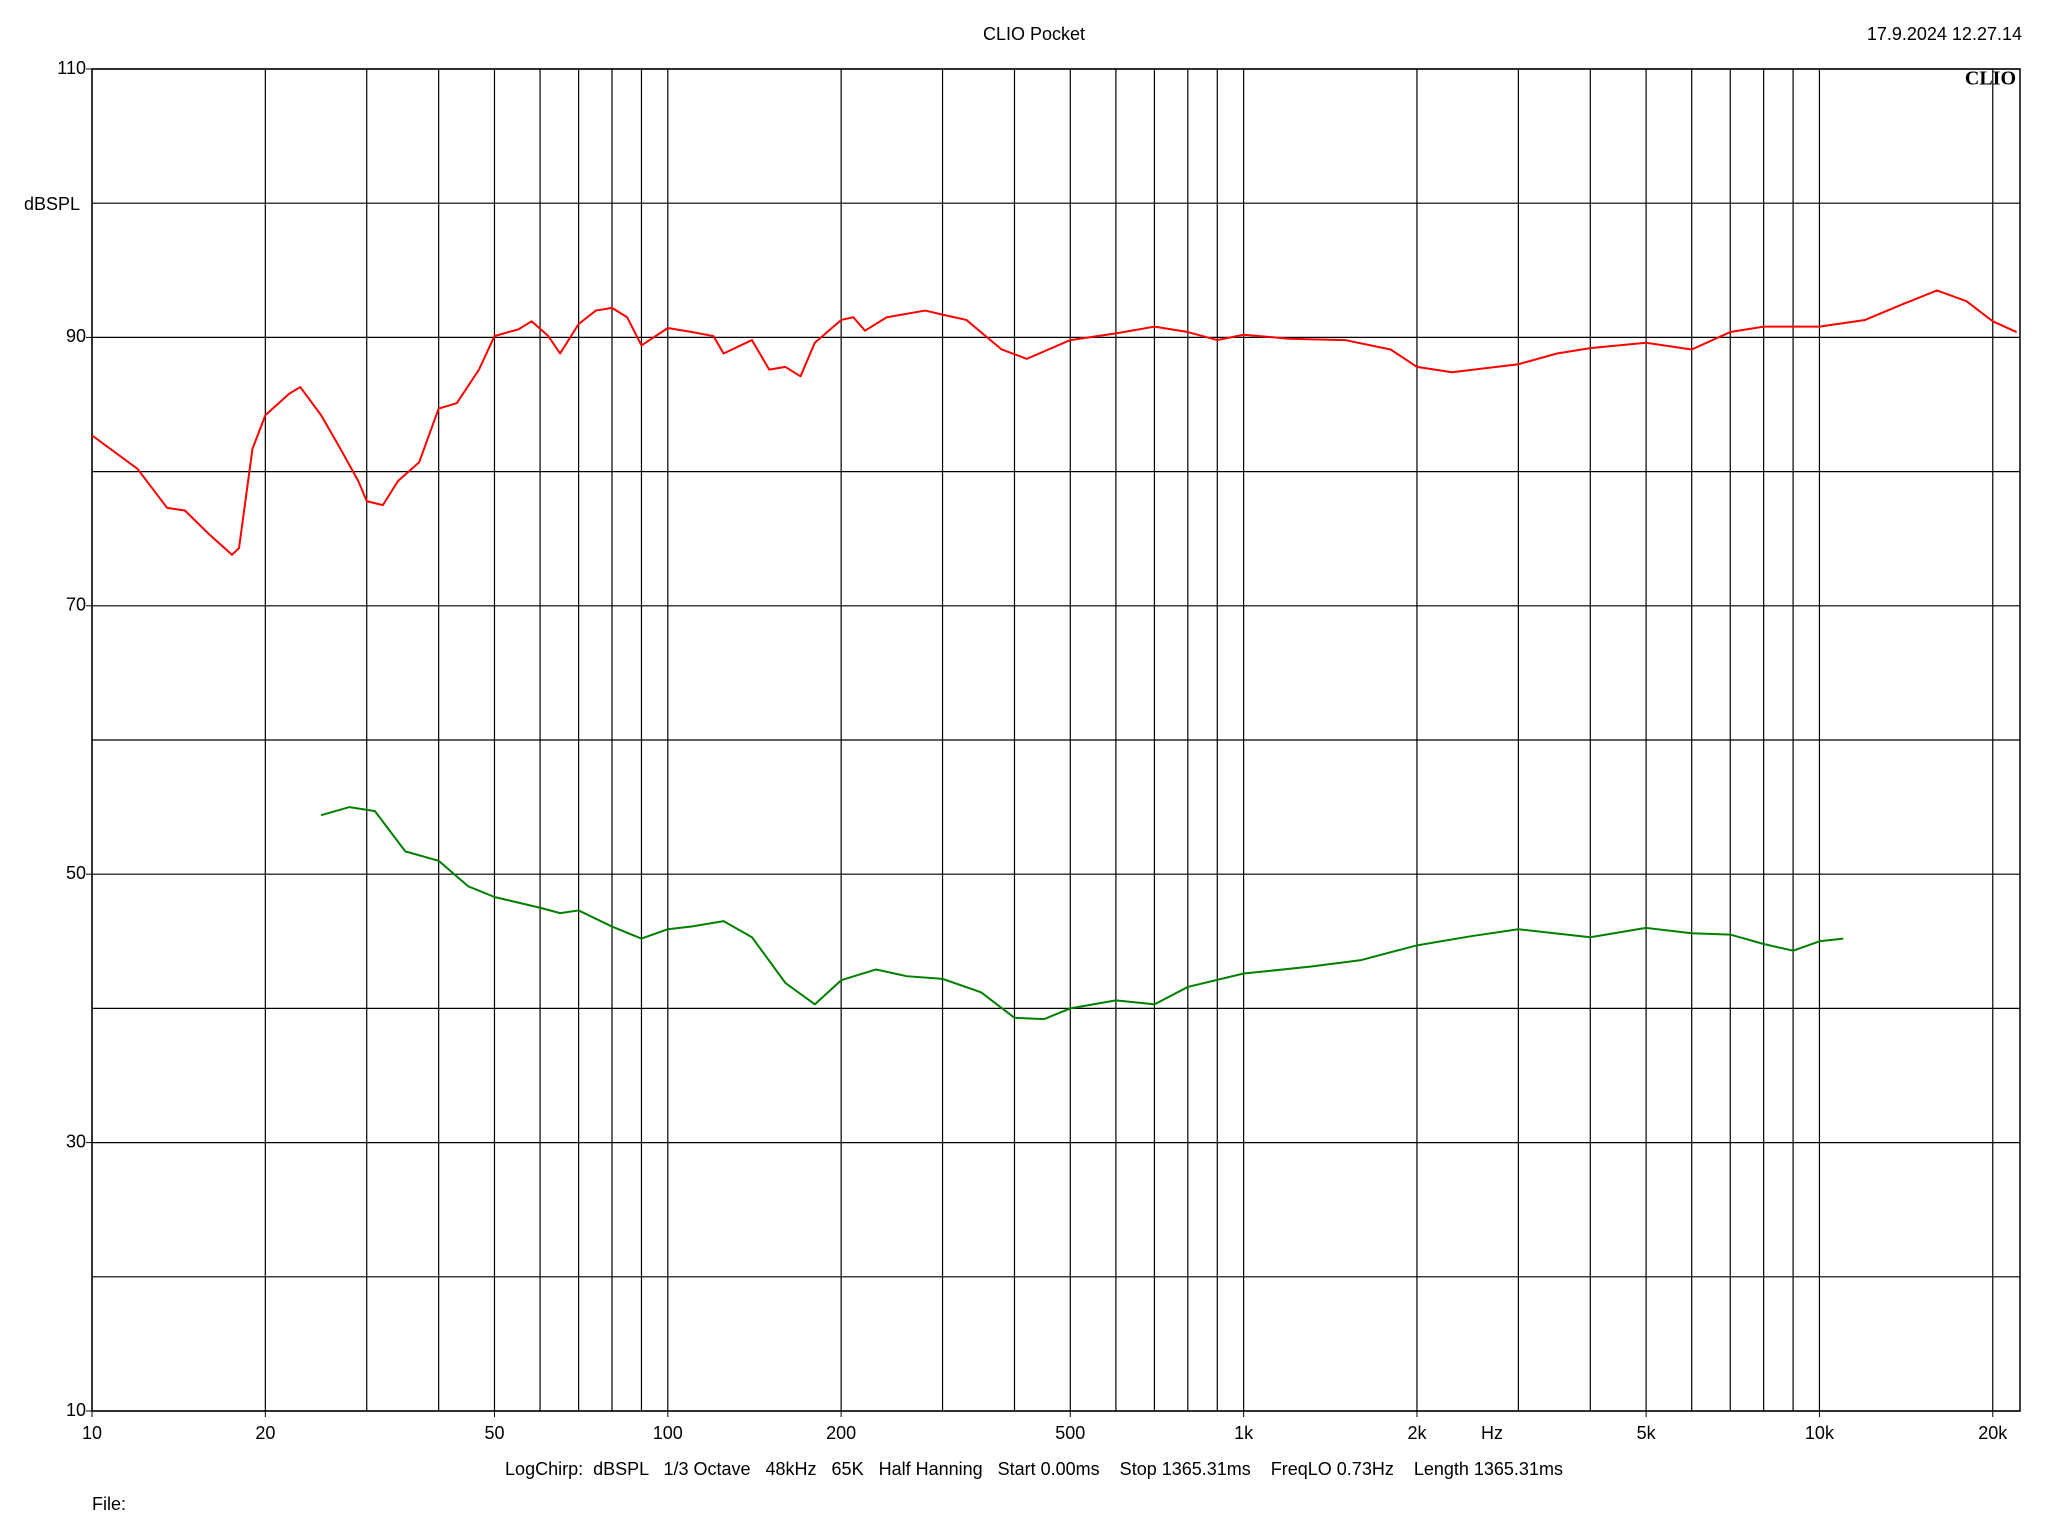  Describe the element at coordinates (1492, 1433) in the screenshot. I see `x-axis-label: Hz` at that location.